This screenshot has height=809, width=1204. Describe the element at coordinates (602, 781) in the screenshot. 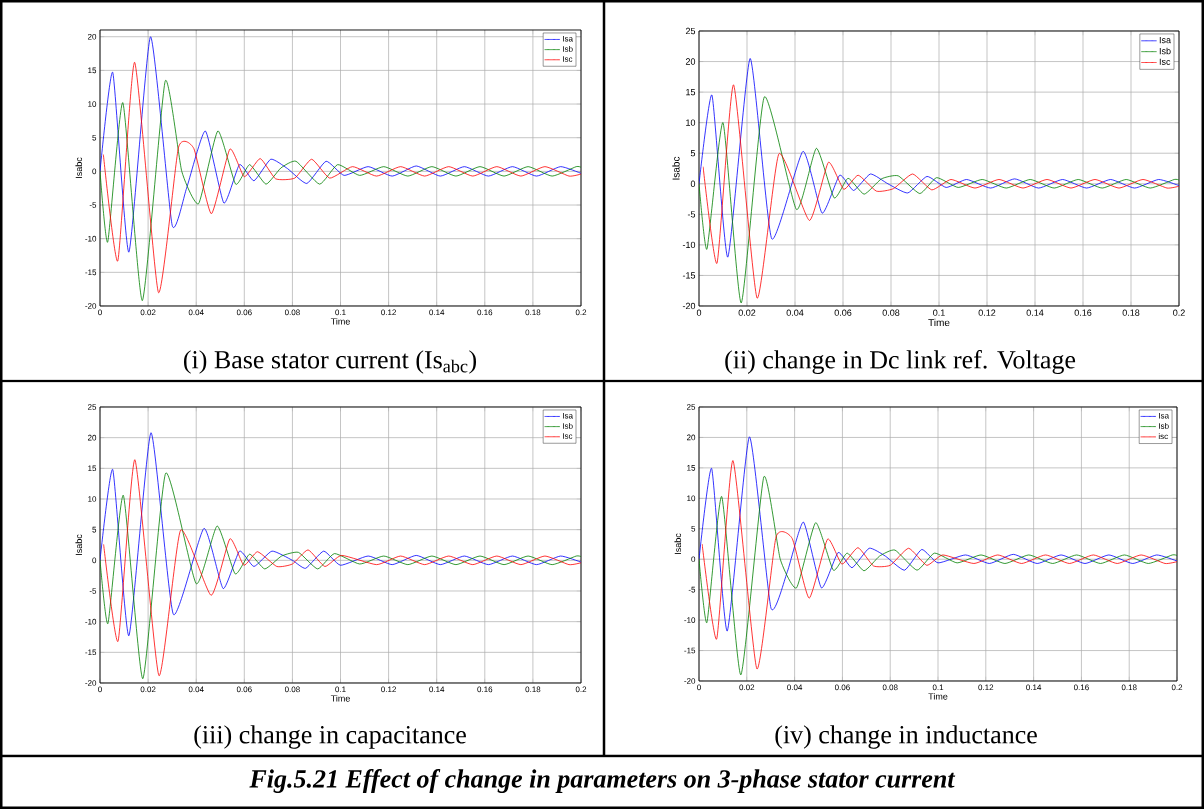

I see `caption: Fig.5.21 Effect of change in parameters on 3-phase stator current` at that location.